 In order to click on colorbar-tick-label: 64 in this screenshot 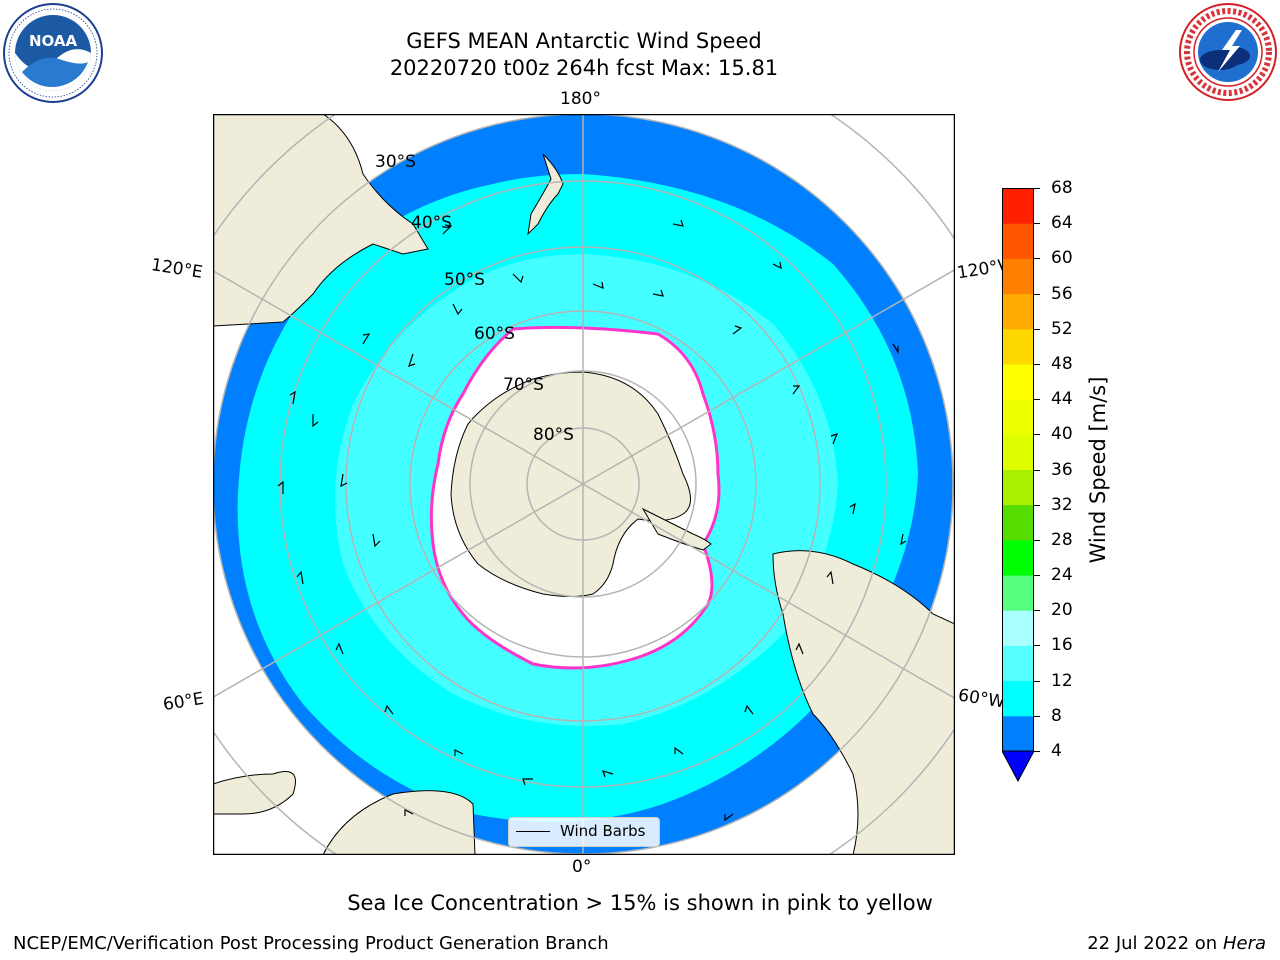, I will do `click(1062, 223)`.